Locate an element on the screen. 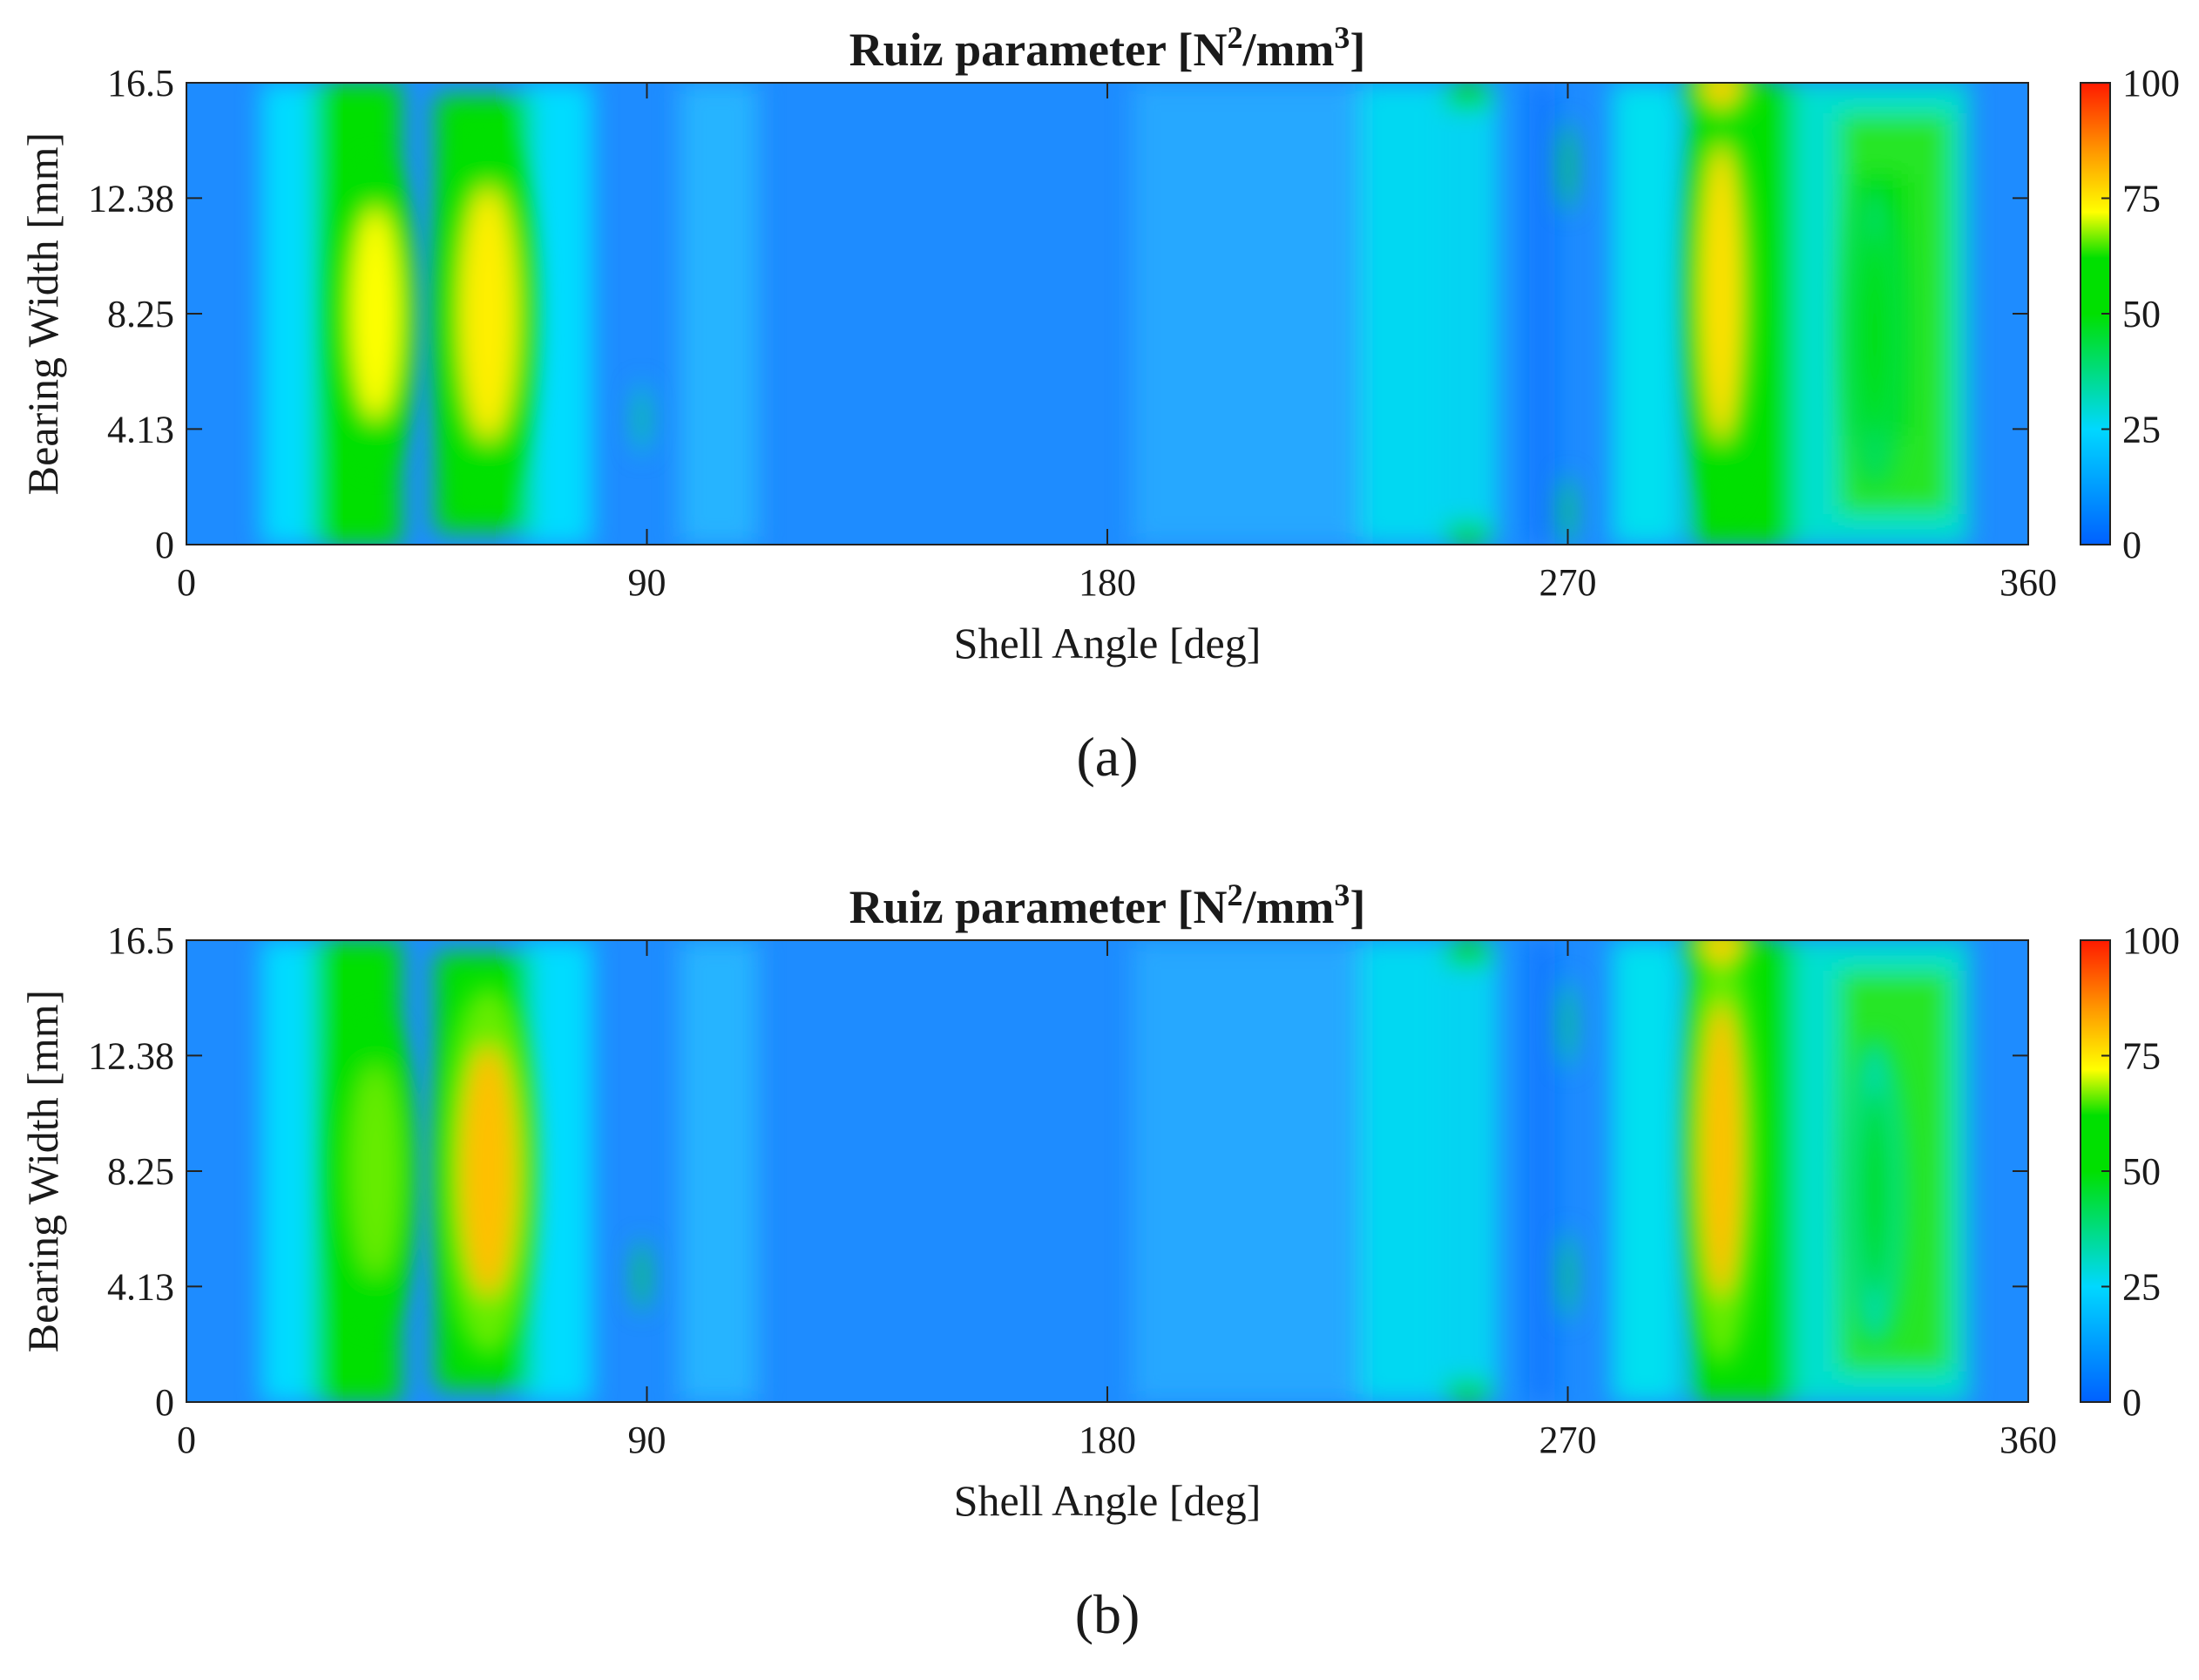 Image resolution: width=2199 pixels, height=1680 pixels. colorbar is located at coordinates (2095, 1171).